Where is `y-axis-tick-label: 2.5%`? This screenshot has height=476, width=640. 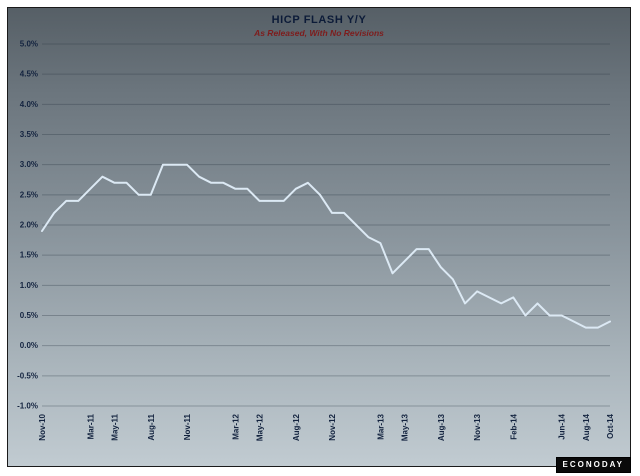 y-axis-tick-label: 2.5% is located at coordinates (29, 194).